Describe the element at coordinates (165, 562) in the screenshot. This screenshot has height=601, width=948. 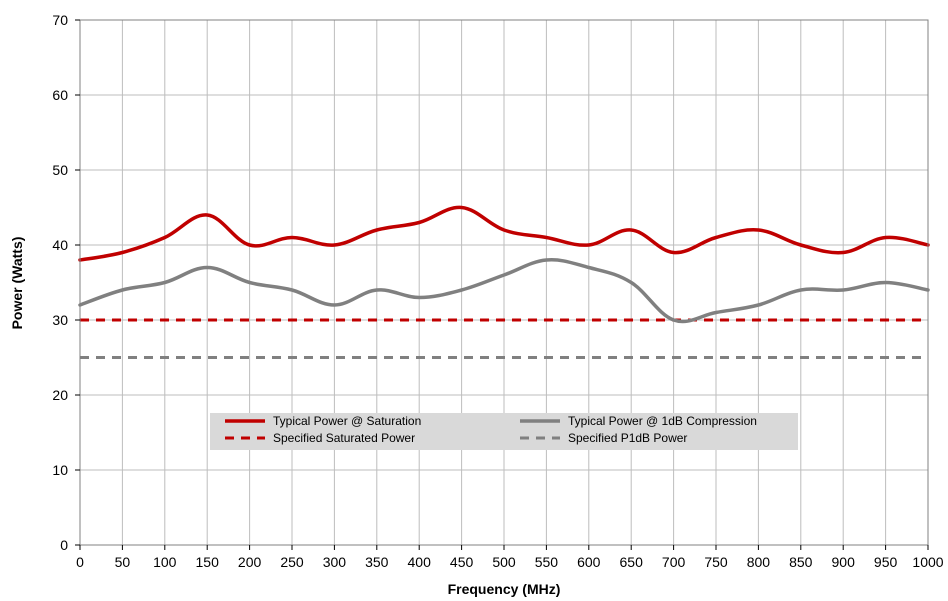
I see `x-tick-label: 100` at that location.